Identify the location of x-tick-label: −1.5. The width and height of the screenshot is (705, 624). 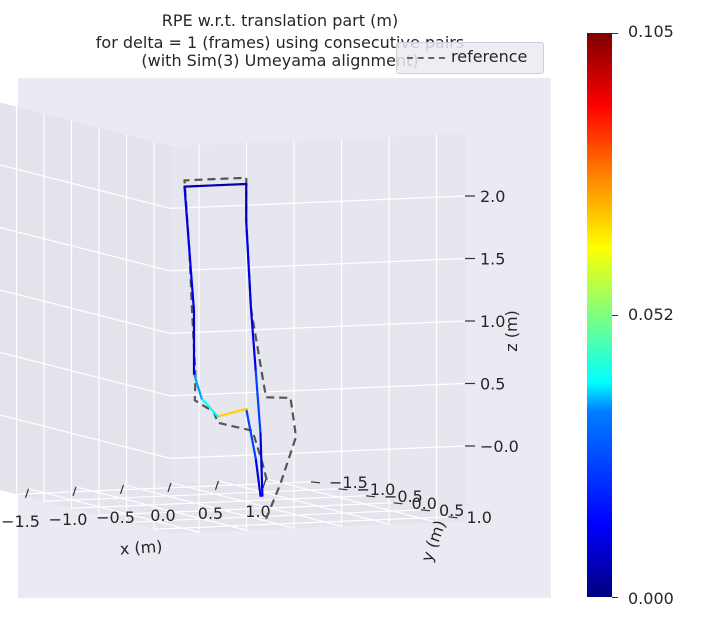
(20, 521).